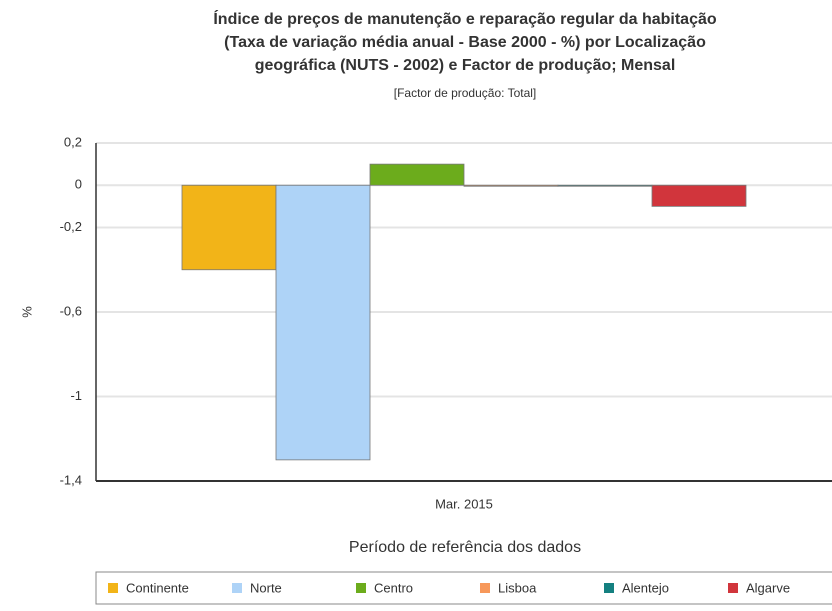 This screenshot has height=611, width=832. Describe the element at coordinates (78, 184) in the screenshot. I see `y-tick-label: 0` at that location.